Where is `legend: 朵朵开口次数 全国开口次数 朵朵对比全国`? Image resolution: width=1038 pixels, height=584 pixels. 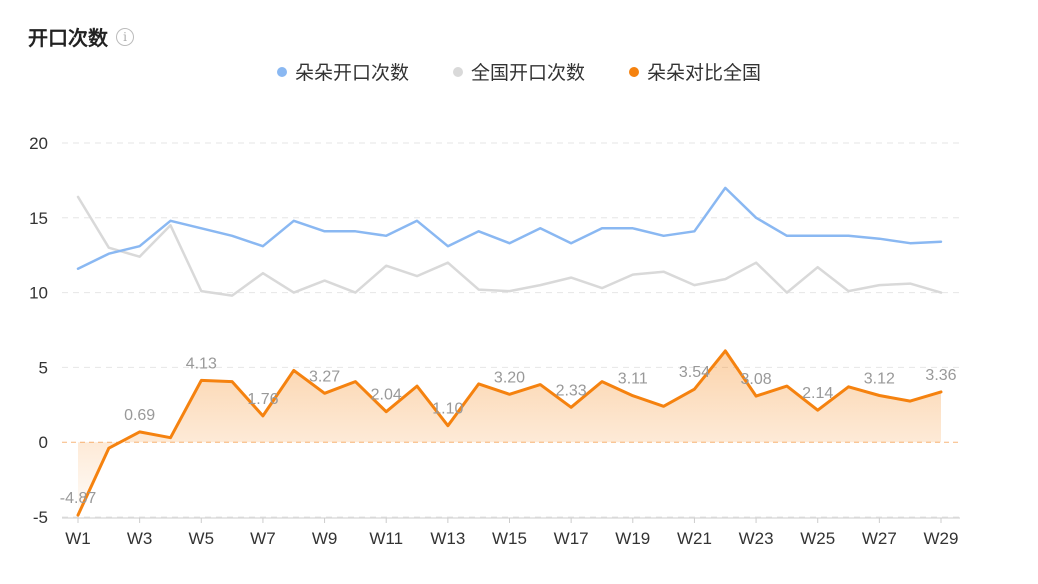
legend: 朵朵开口次数 全国开口次数 朵朵对比全国 is located at coordinates (519, 71).